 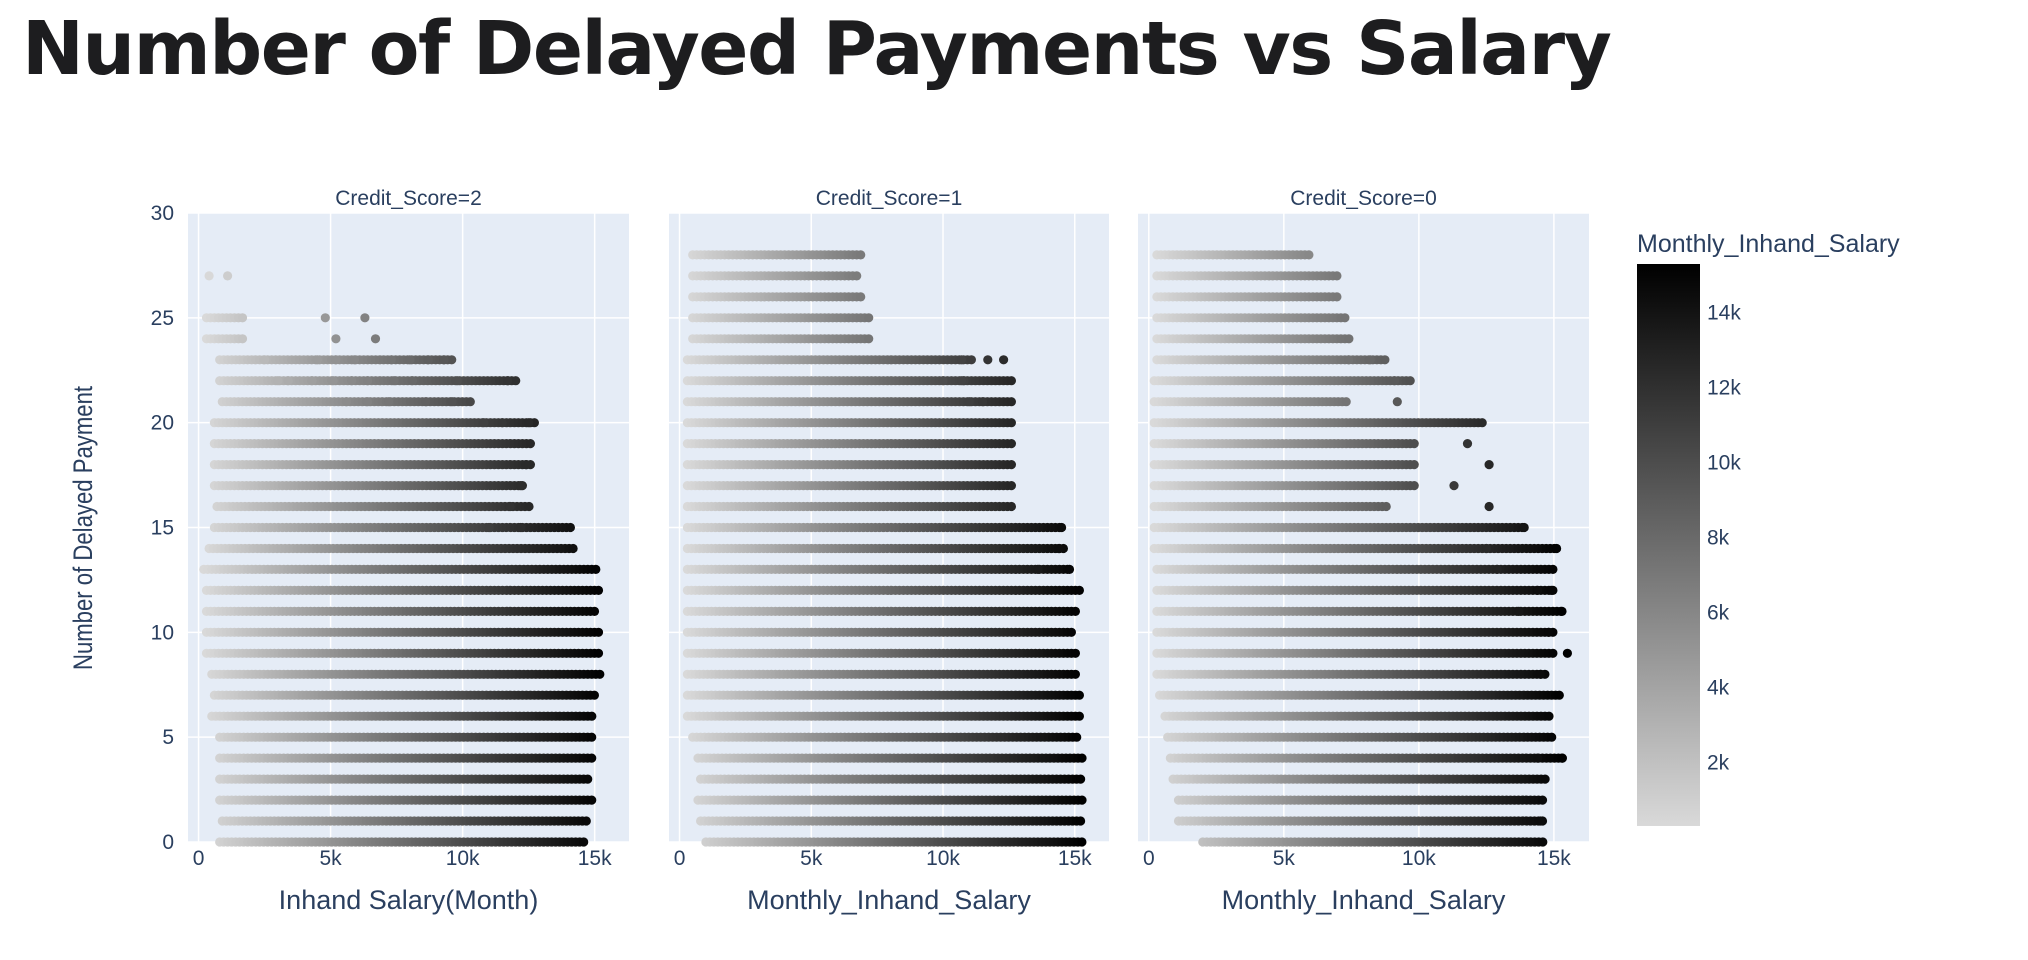 I want to click on scatter-points, so click(x=402, y=559).